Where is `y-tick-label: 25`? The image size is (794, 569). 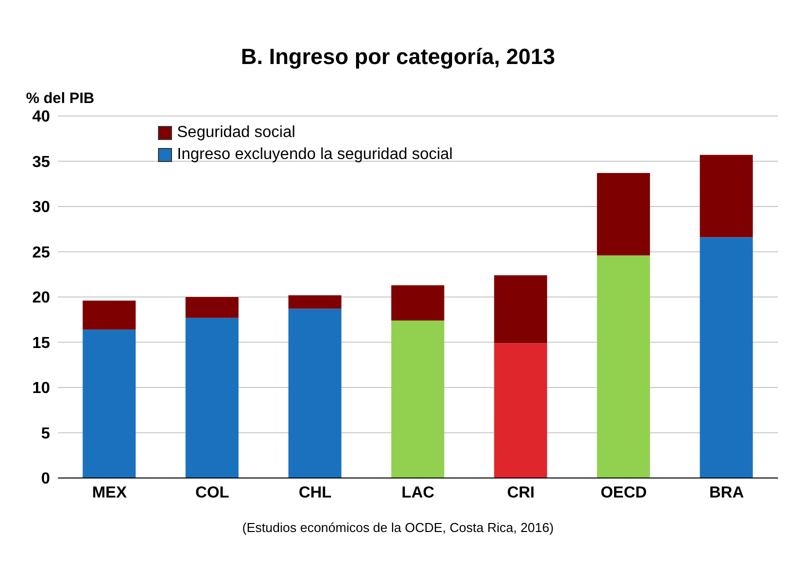
y-tick-label: 25 is located at coordinates (41, 253).